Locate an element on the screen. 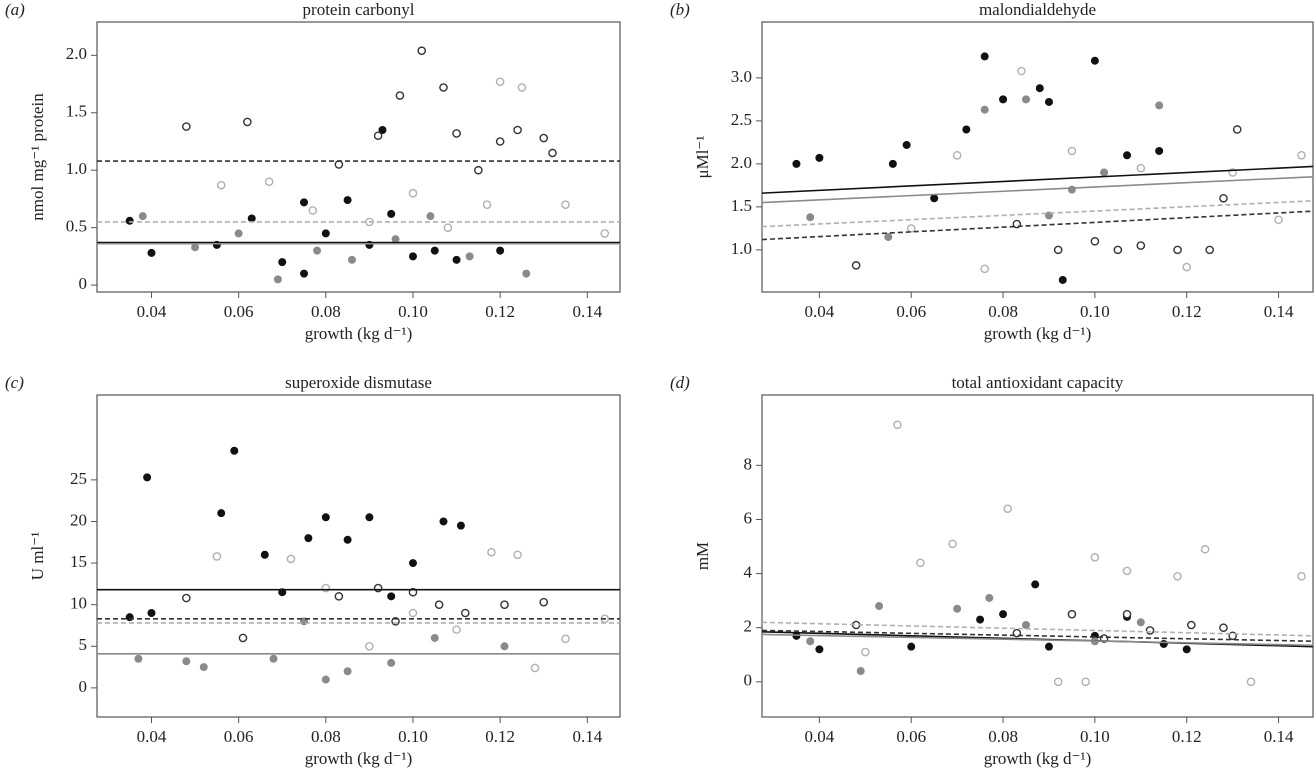 This screenshot has width=1315, height=776. y-tick-label: 2.5 is located at coordinates (741, 119).